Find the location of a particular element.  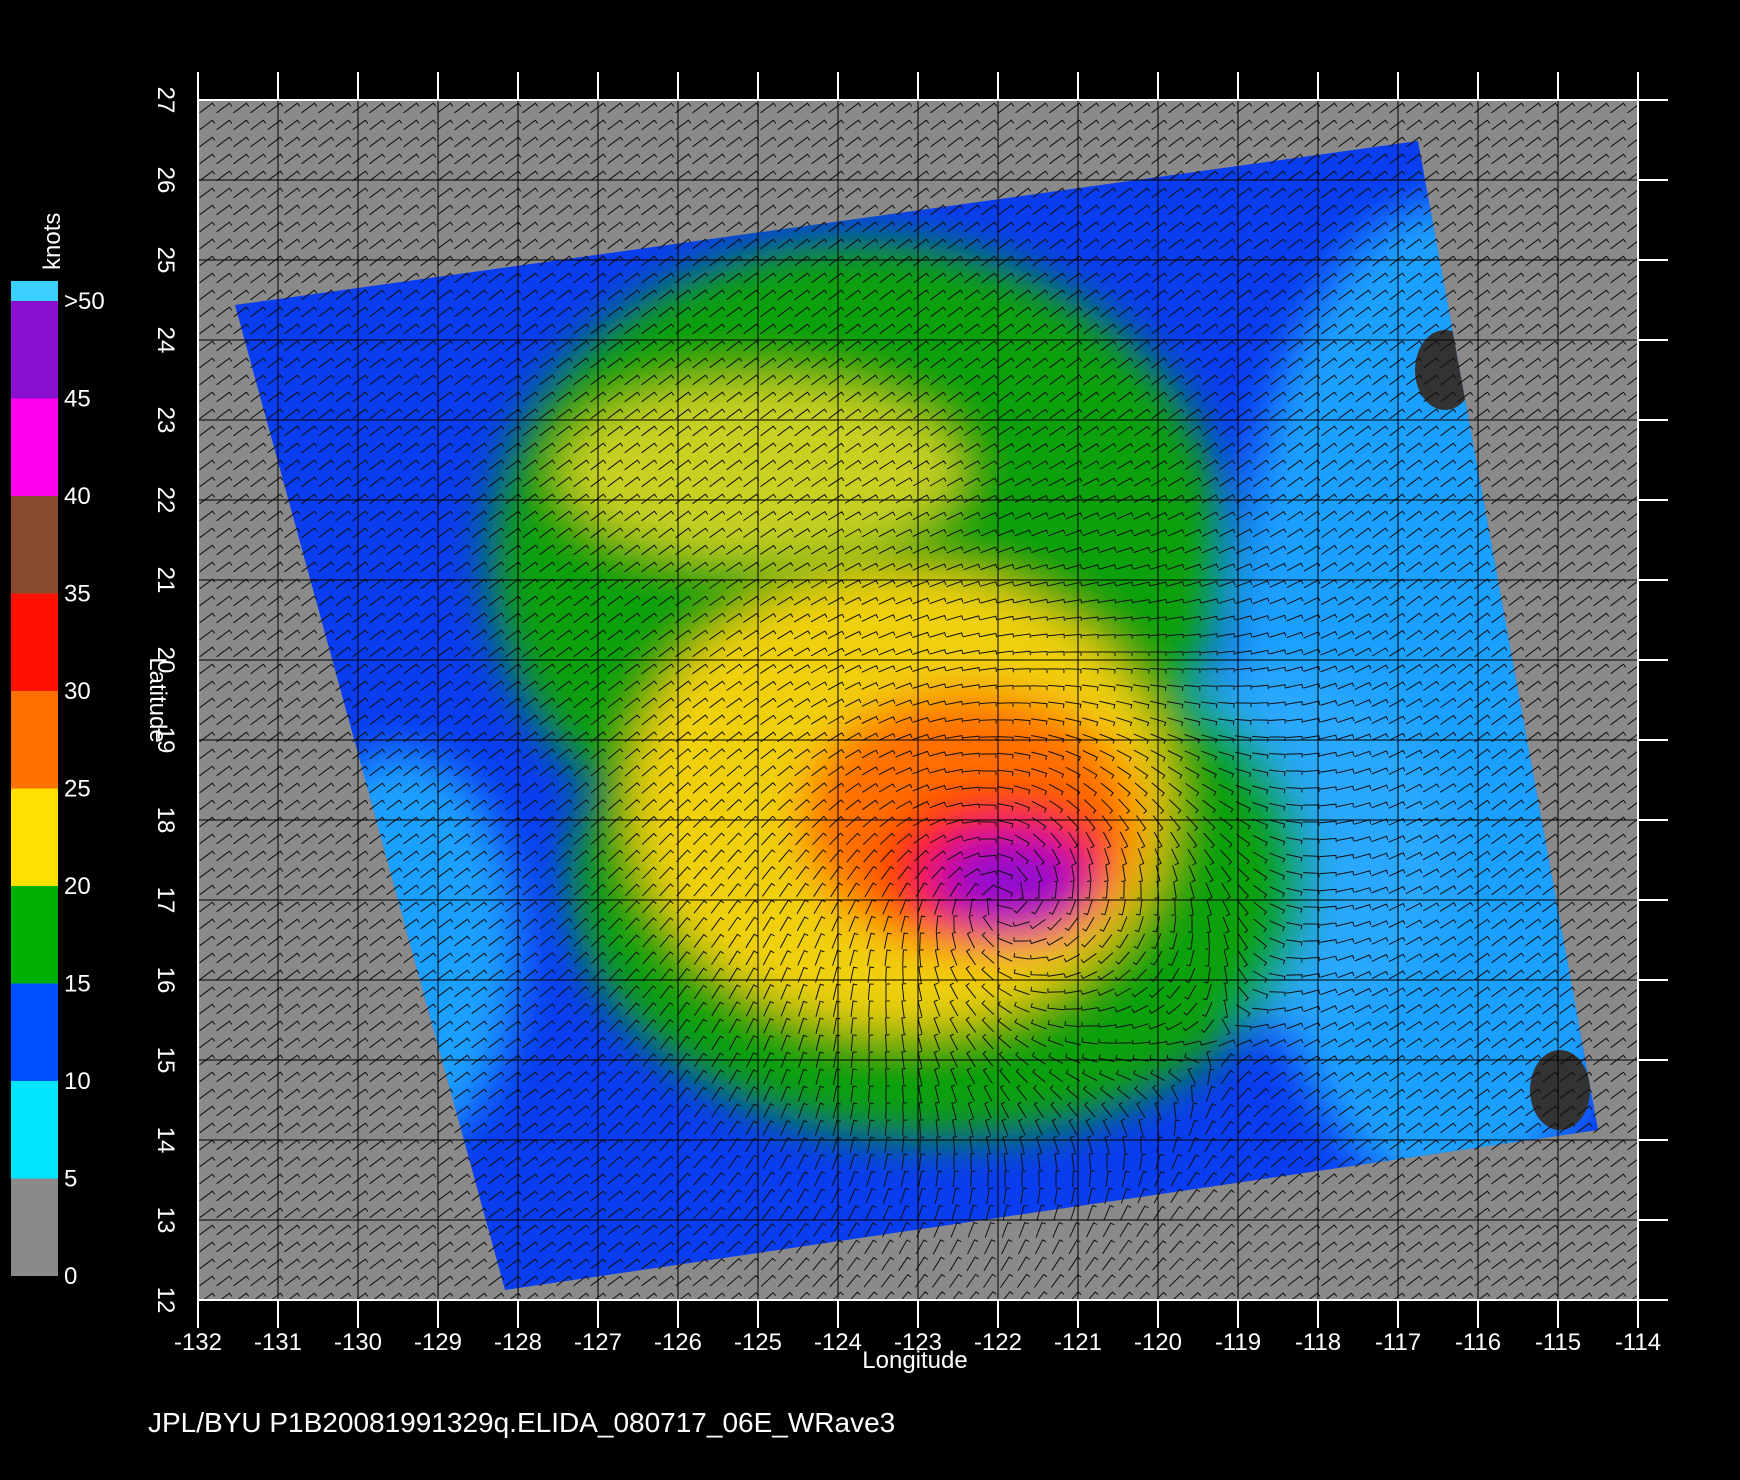

colorbar-label: 20 is located at coordinates (77, 886).